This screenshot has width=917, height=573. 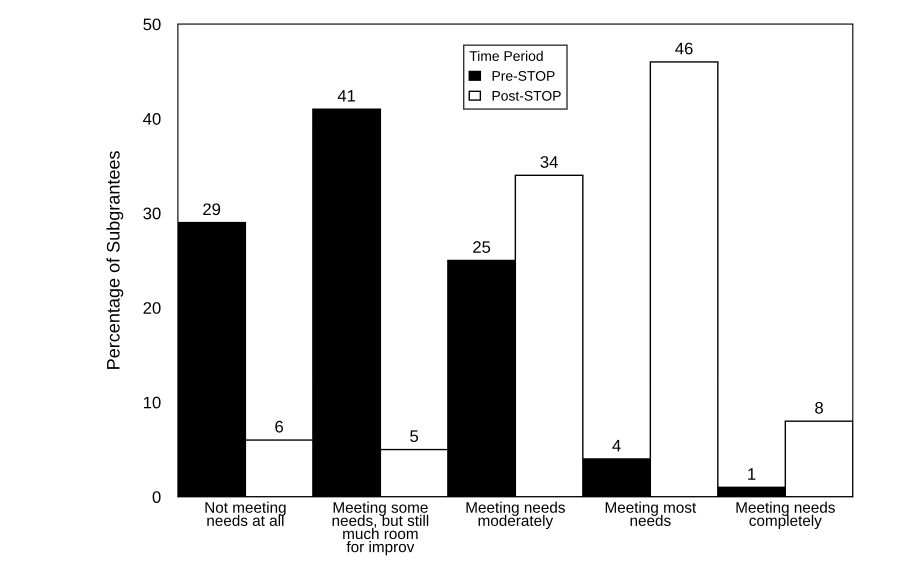 What do you see at coordinates (651, 514) in the screenshot?
I see `x-tick-label: Meeting most needs` at bounding box center [651, 514].